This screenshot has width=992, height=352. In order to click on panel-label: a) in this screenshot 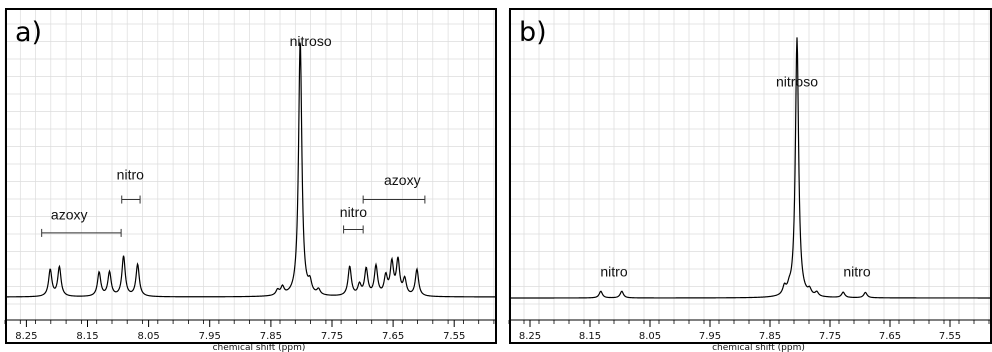, I will do `click(28, 32)`.